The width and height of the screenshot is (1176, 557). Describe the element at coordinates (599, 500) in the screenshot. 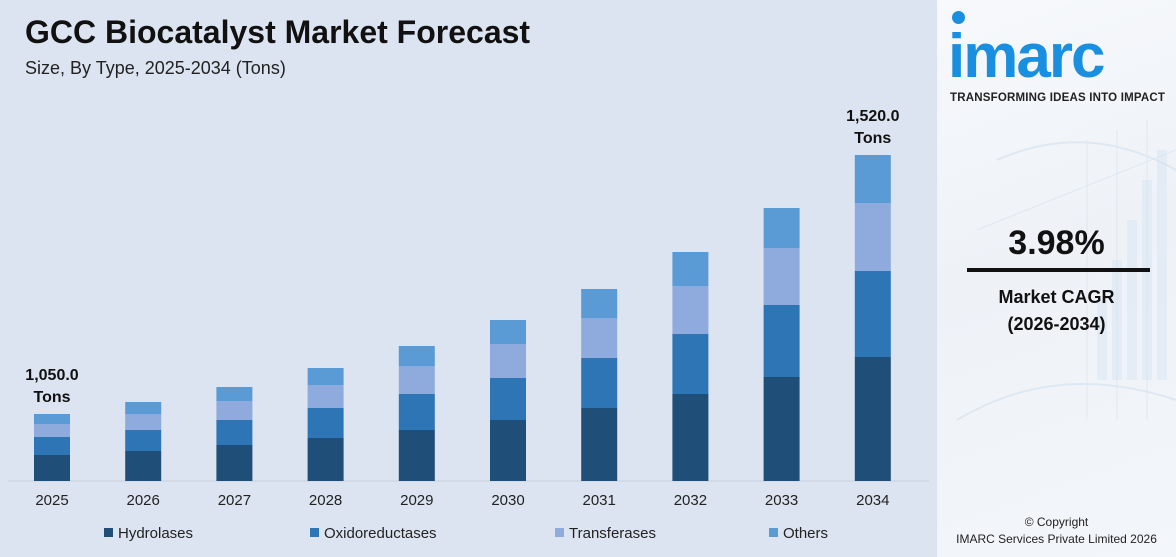

I see `x-tick-label-2031: 2031` at that location.